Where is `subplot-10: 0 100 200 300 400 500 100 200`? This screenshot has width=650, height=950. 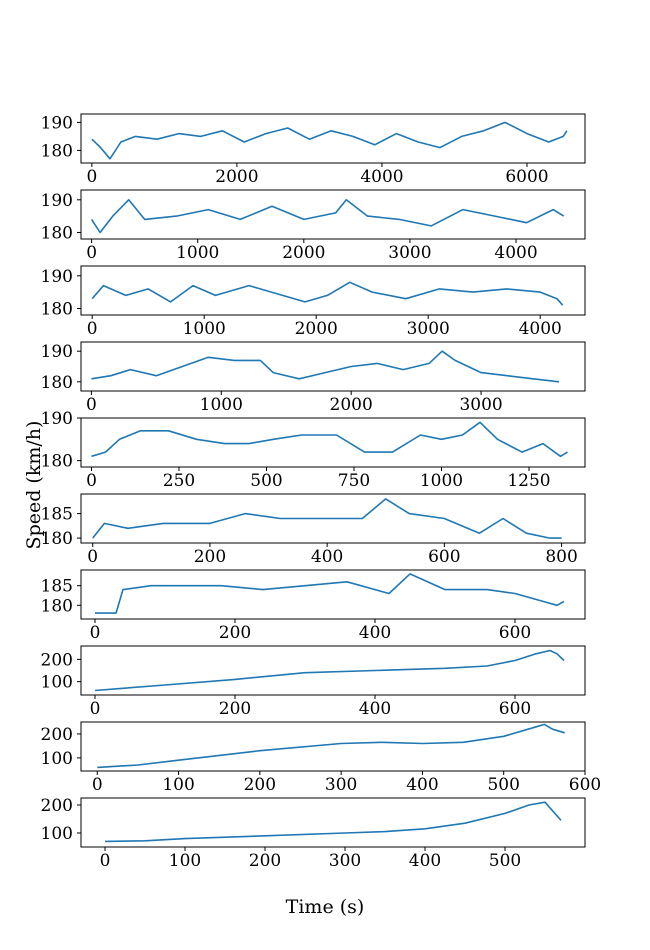 subplot-10: 0 100 200 300 400 500 100 200 is located at coordinates (313, 833).